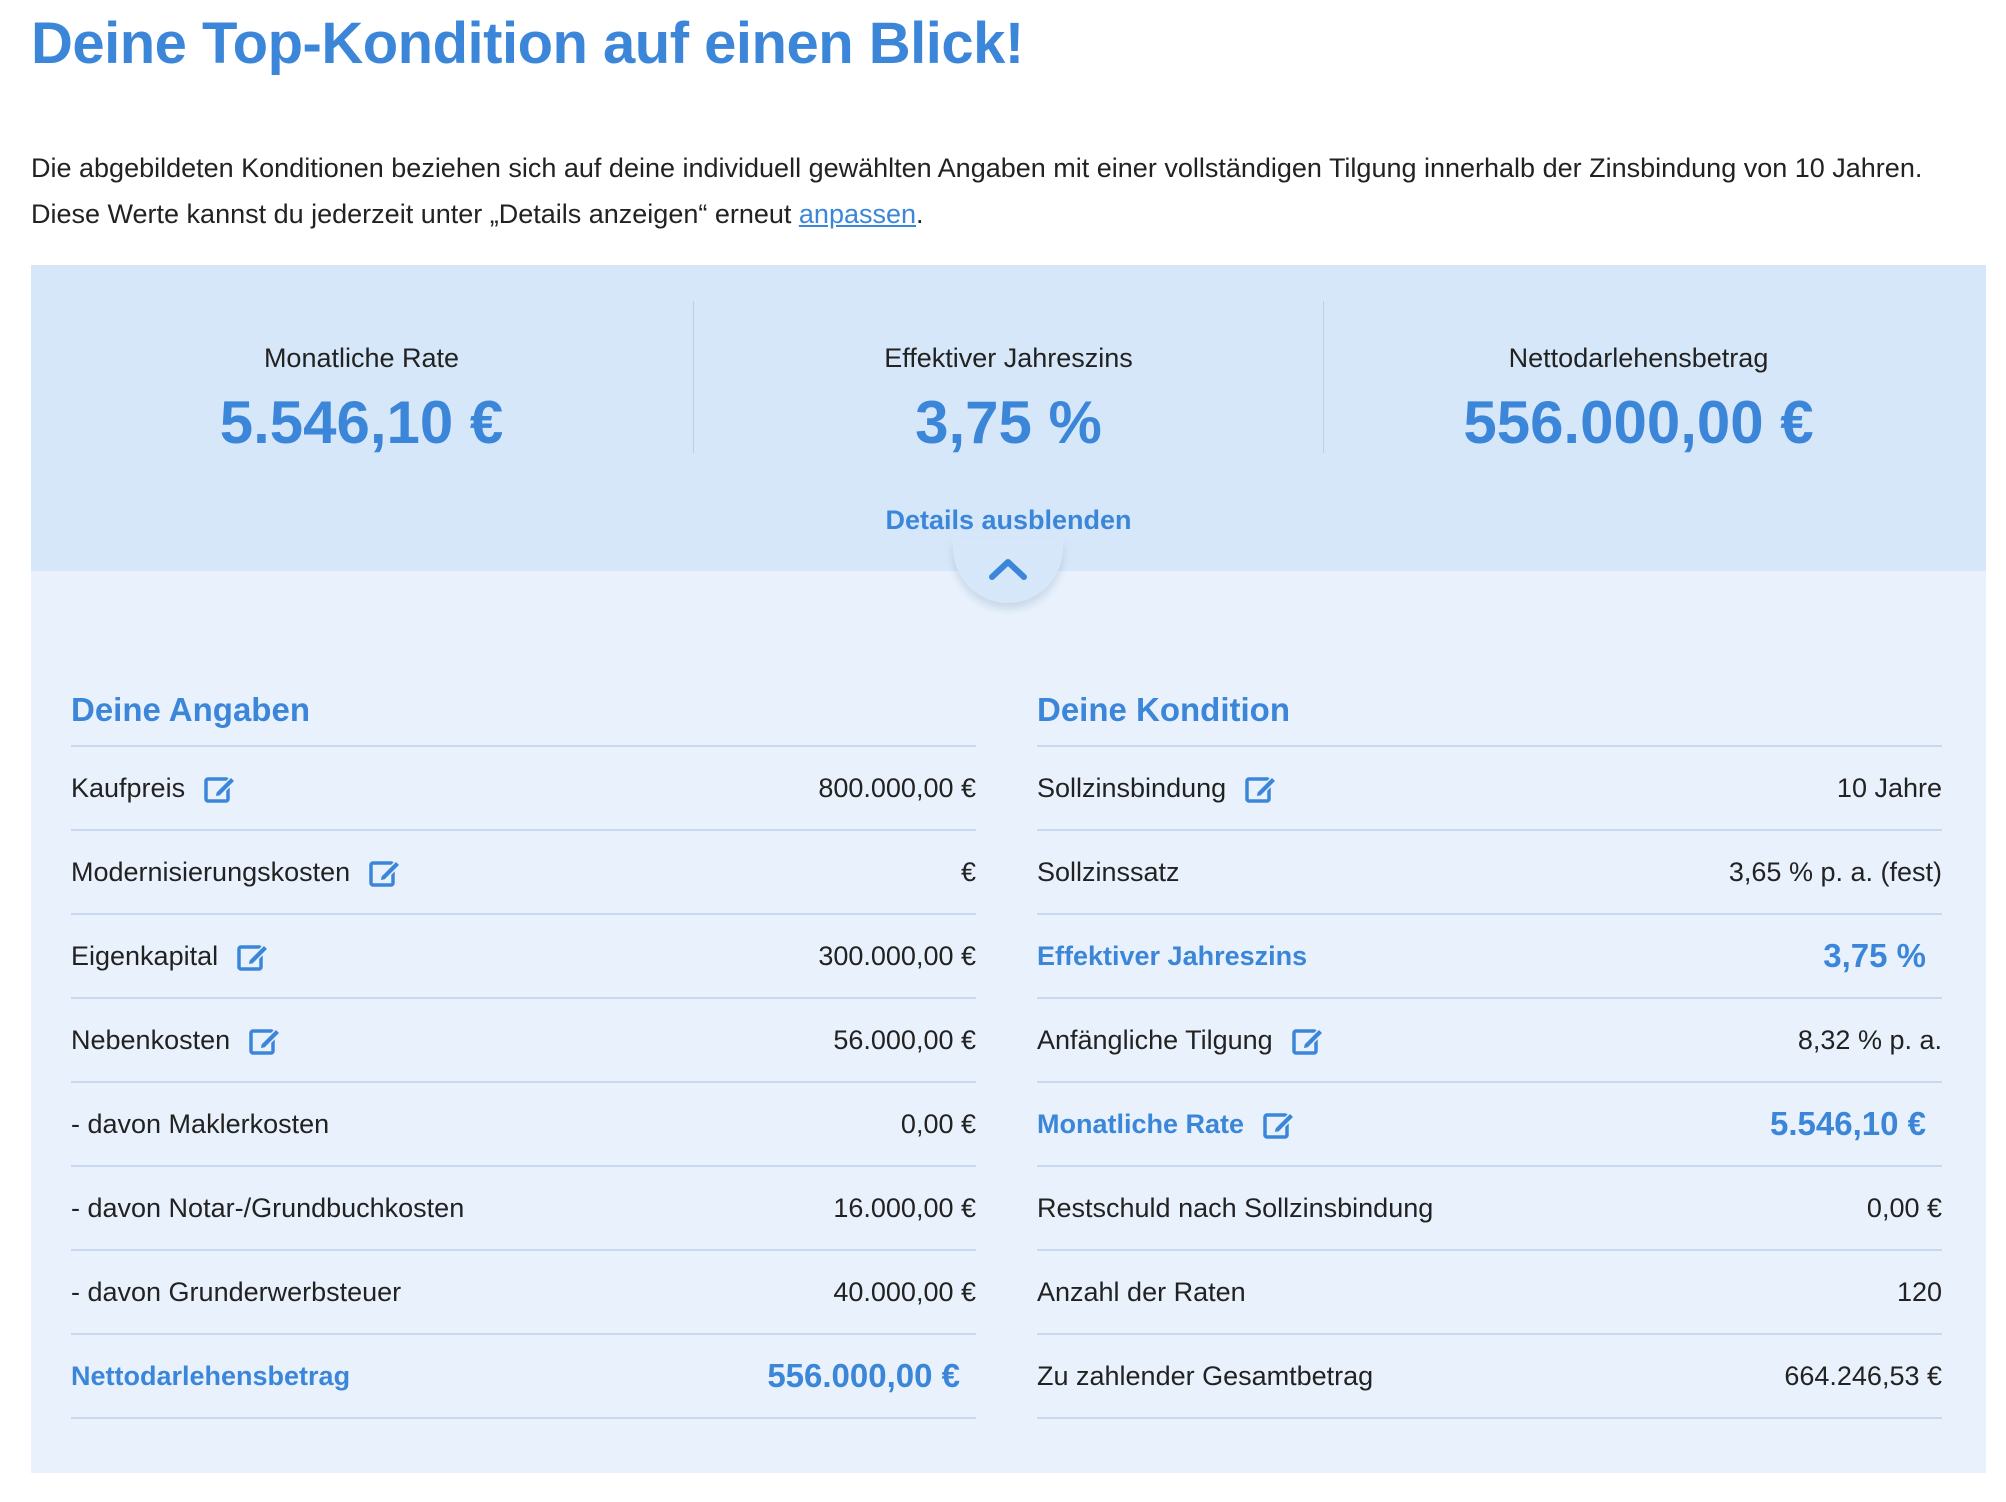  I want to click on row-value: 8,32 % p. a., so click(1869, 1039).